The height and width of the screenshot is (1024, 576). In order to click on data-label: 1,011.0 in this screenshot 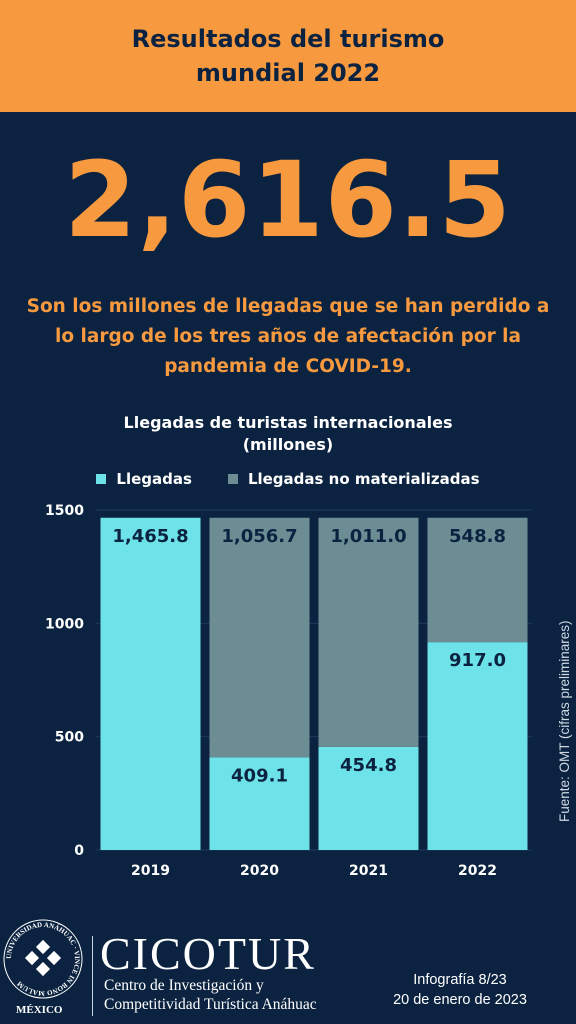, I will do `click(368, 536)`.